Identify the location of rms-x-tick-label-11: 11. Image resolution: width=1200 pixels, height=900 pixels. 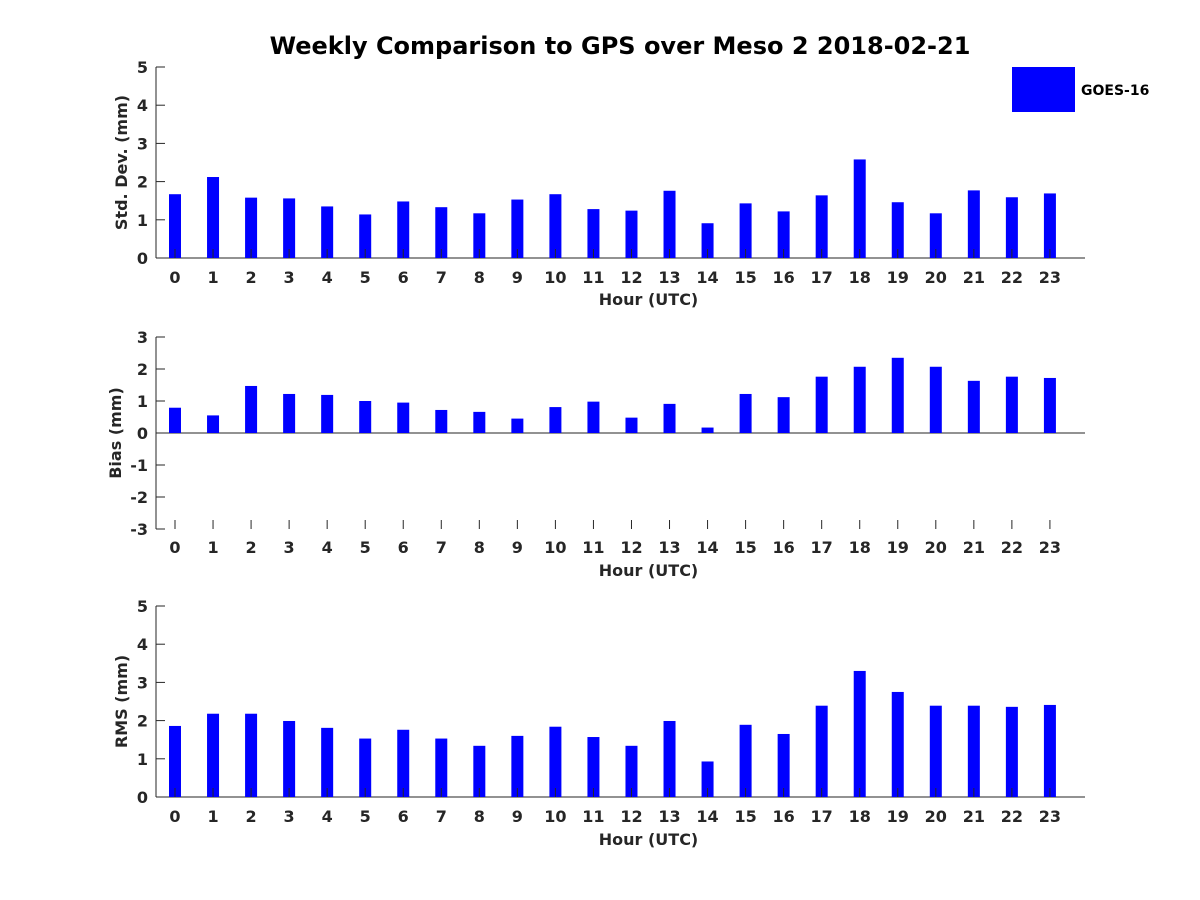
(593, 816).